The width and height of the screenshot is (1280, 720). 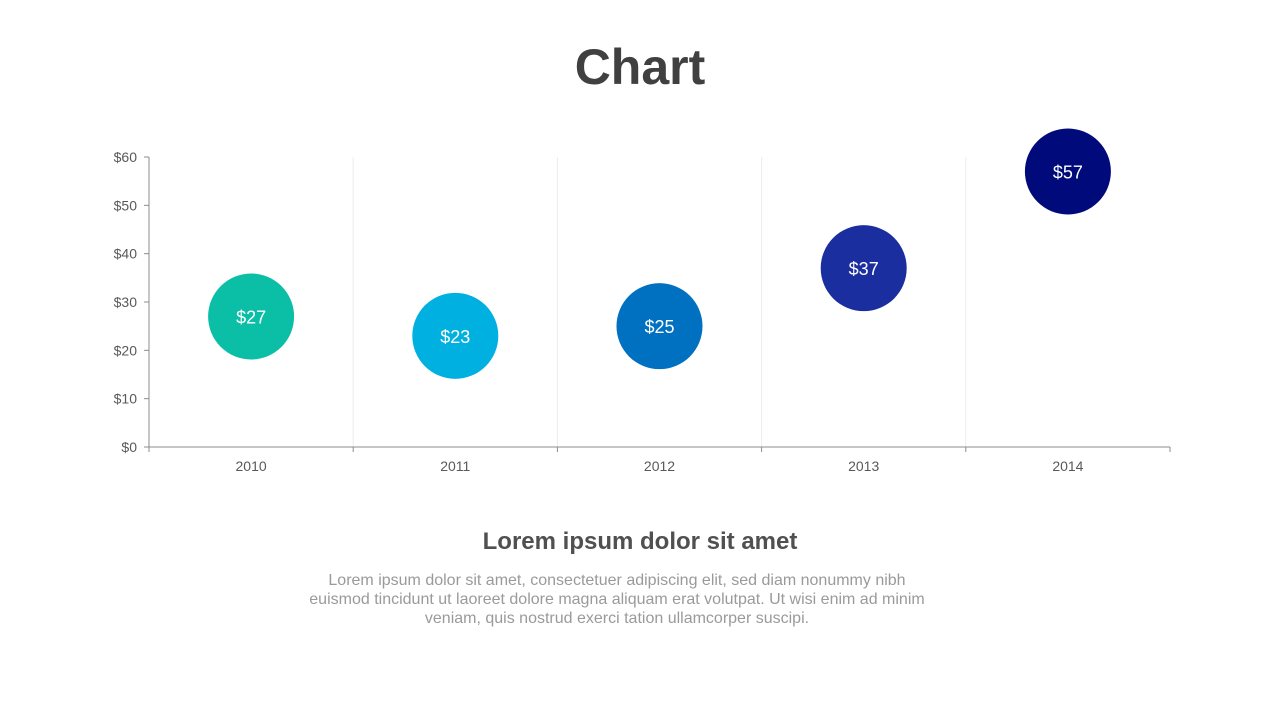 I want to click on bubble-2013, so click(x=863, y=268).